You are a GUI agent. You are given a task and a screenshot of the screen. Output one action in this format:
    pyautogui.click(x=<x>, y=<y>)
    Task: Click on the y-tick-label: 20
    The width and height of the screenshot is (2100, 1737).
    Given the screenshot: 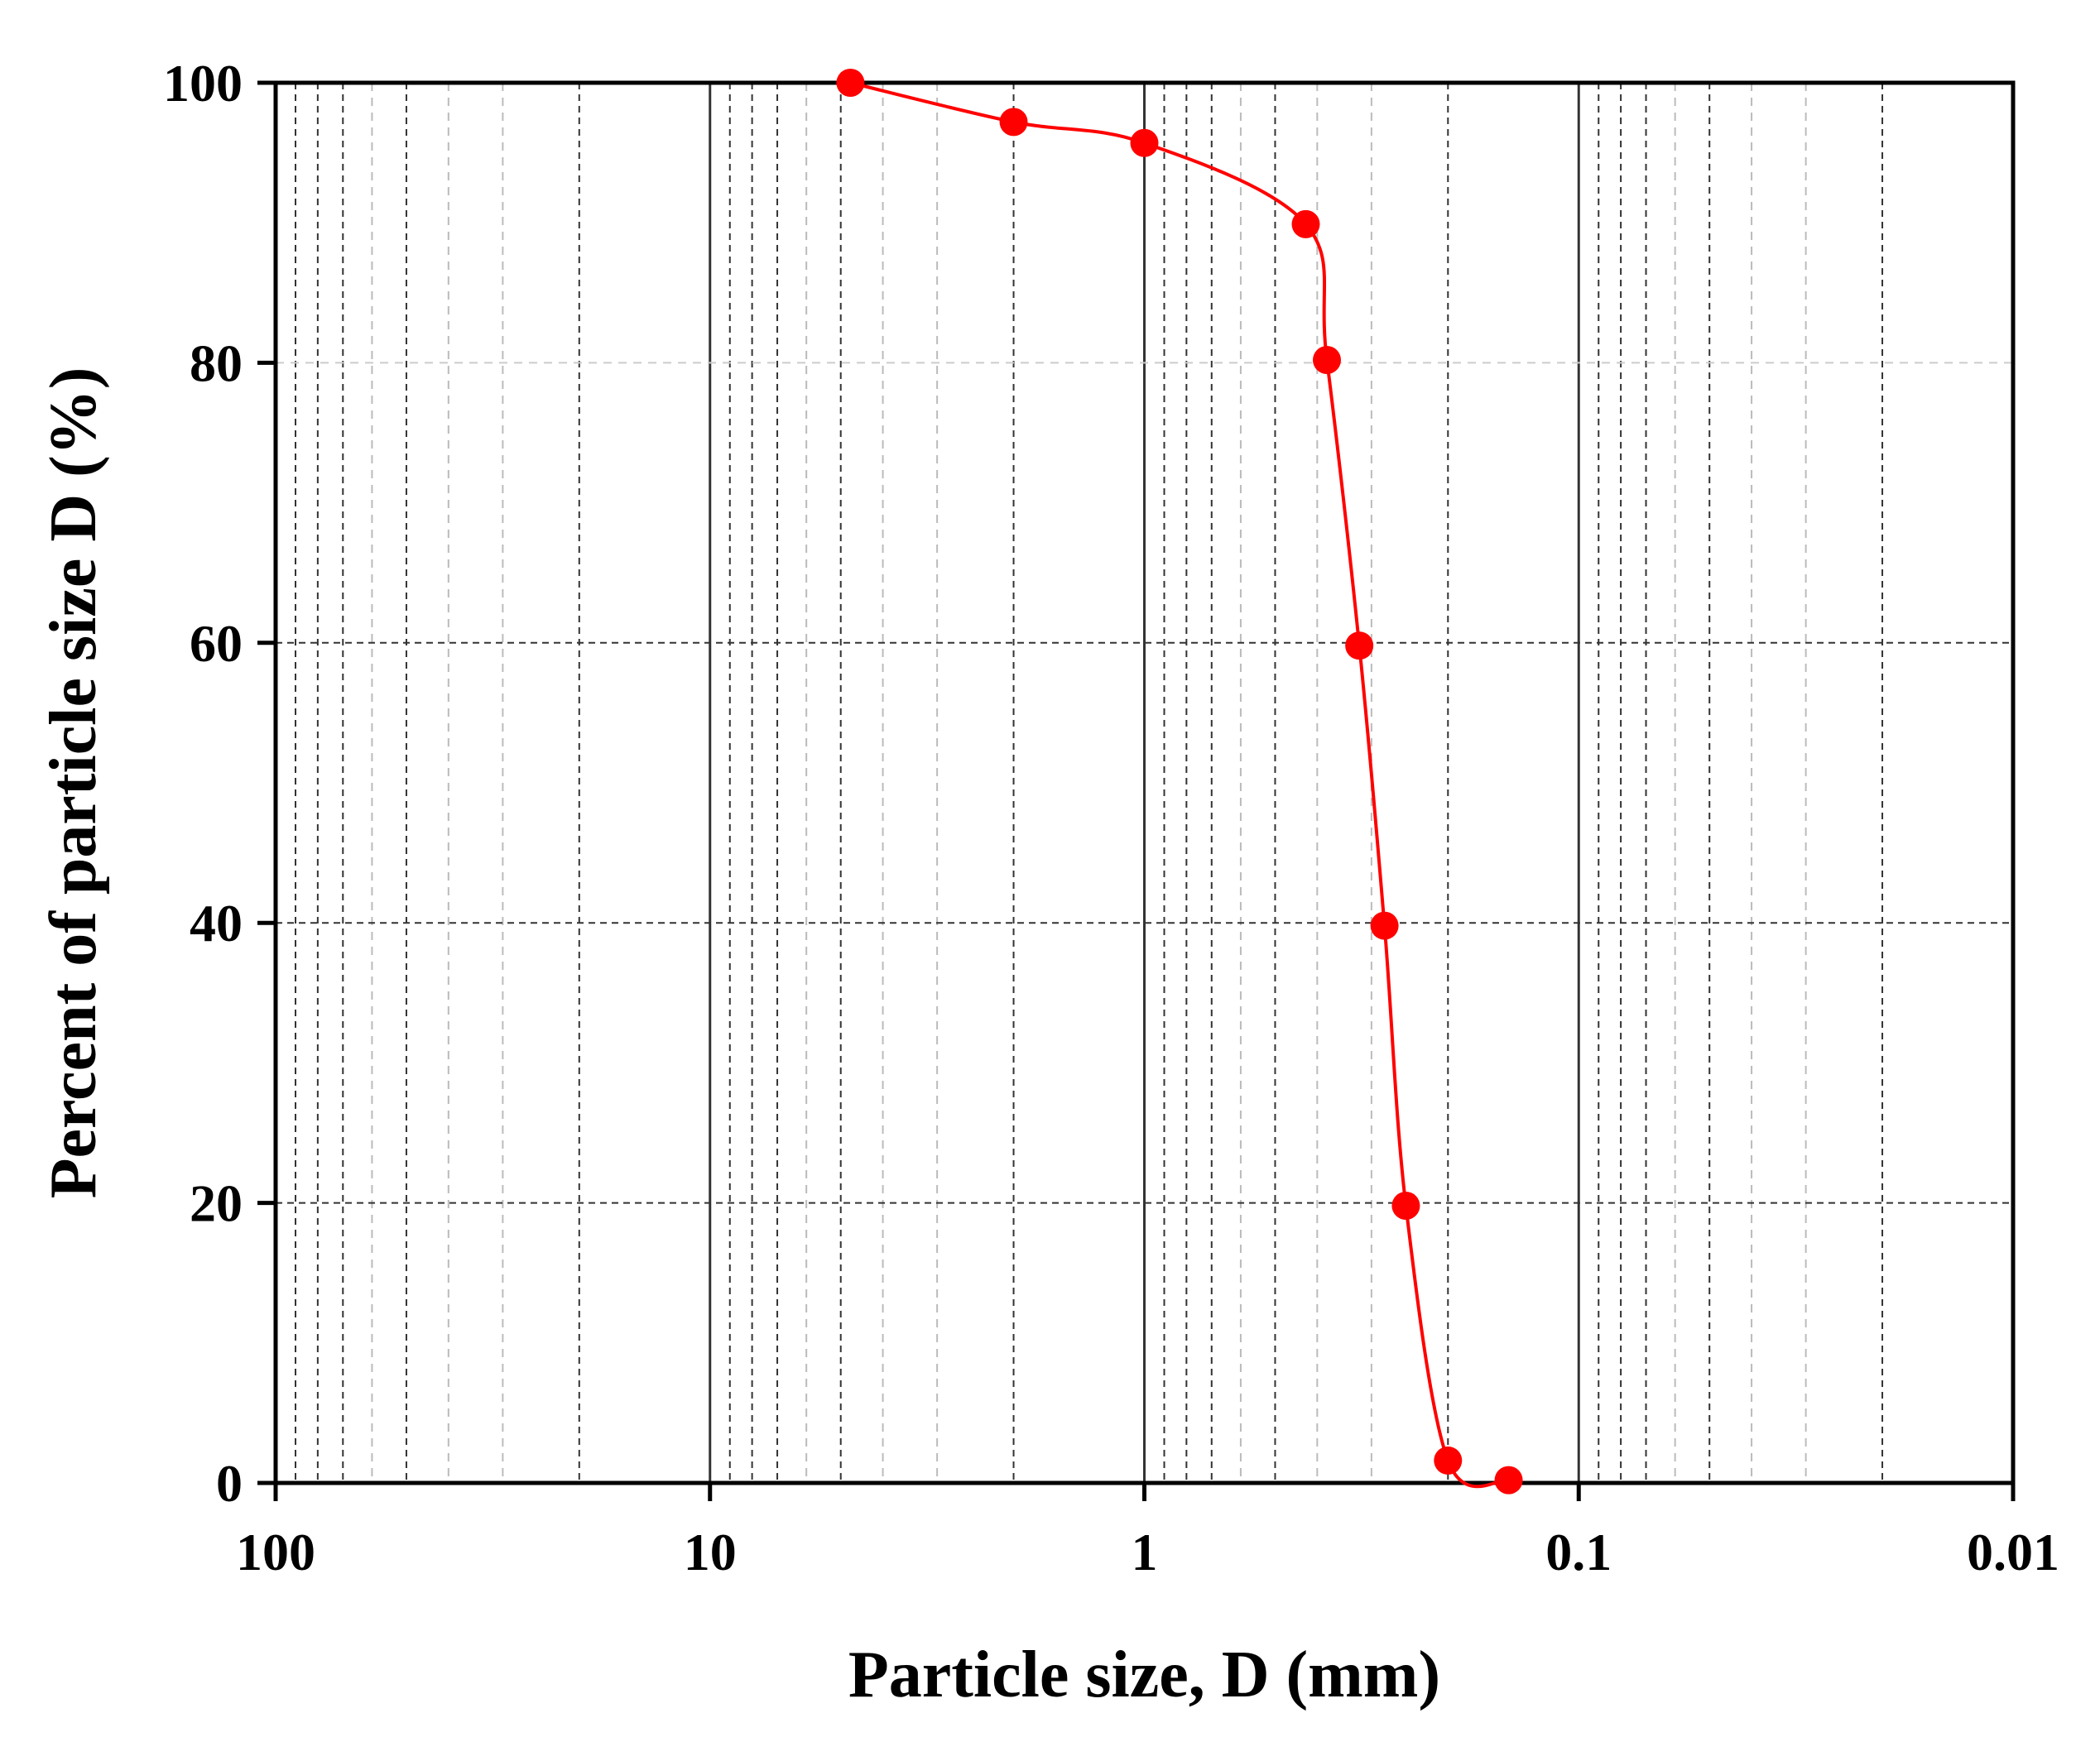 What is the action you would take?
    pyautogui.click(x=216, y=1203)
    